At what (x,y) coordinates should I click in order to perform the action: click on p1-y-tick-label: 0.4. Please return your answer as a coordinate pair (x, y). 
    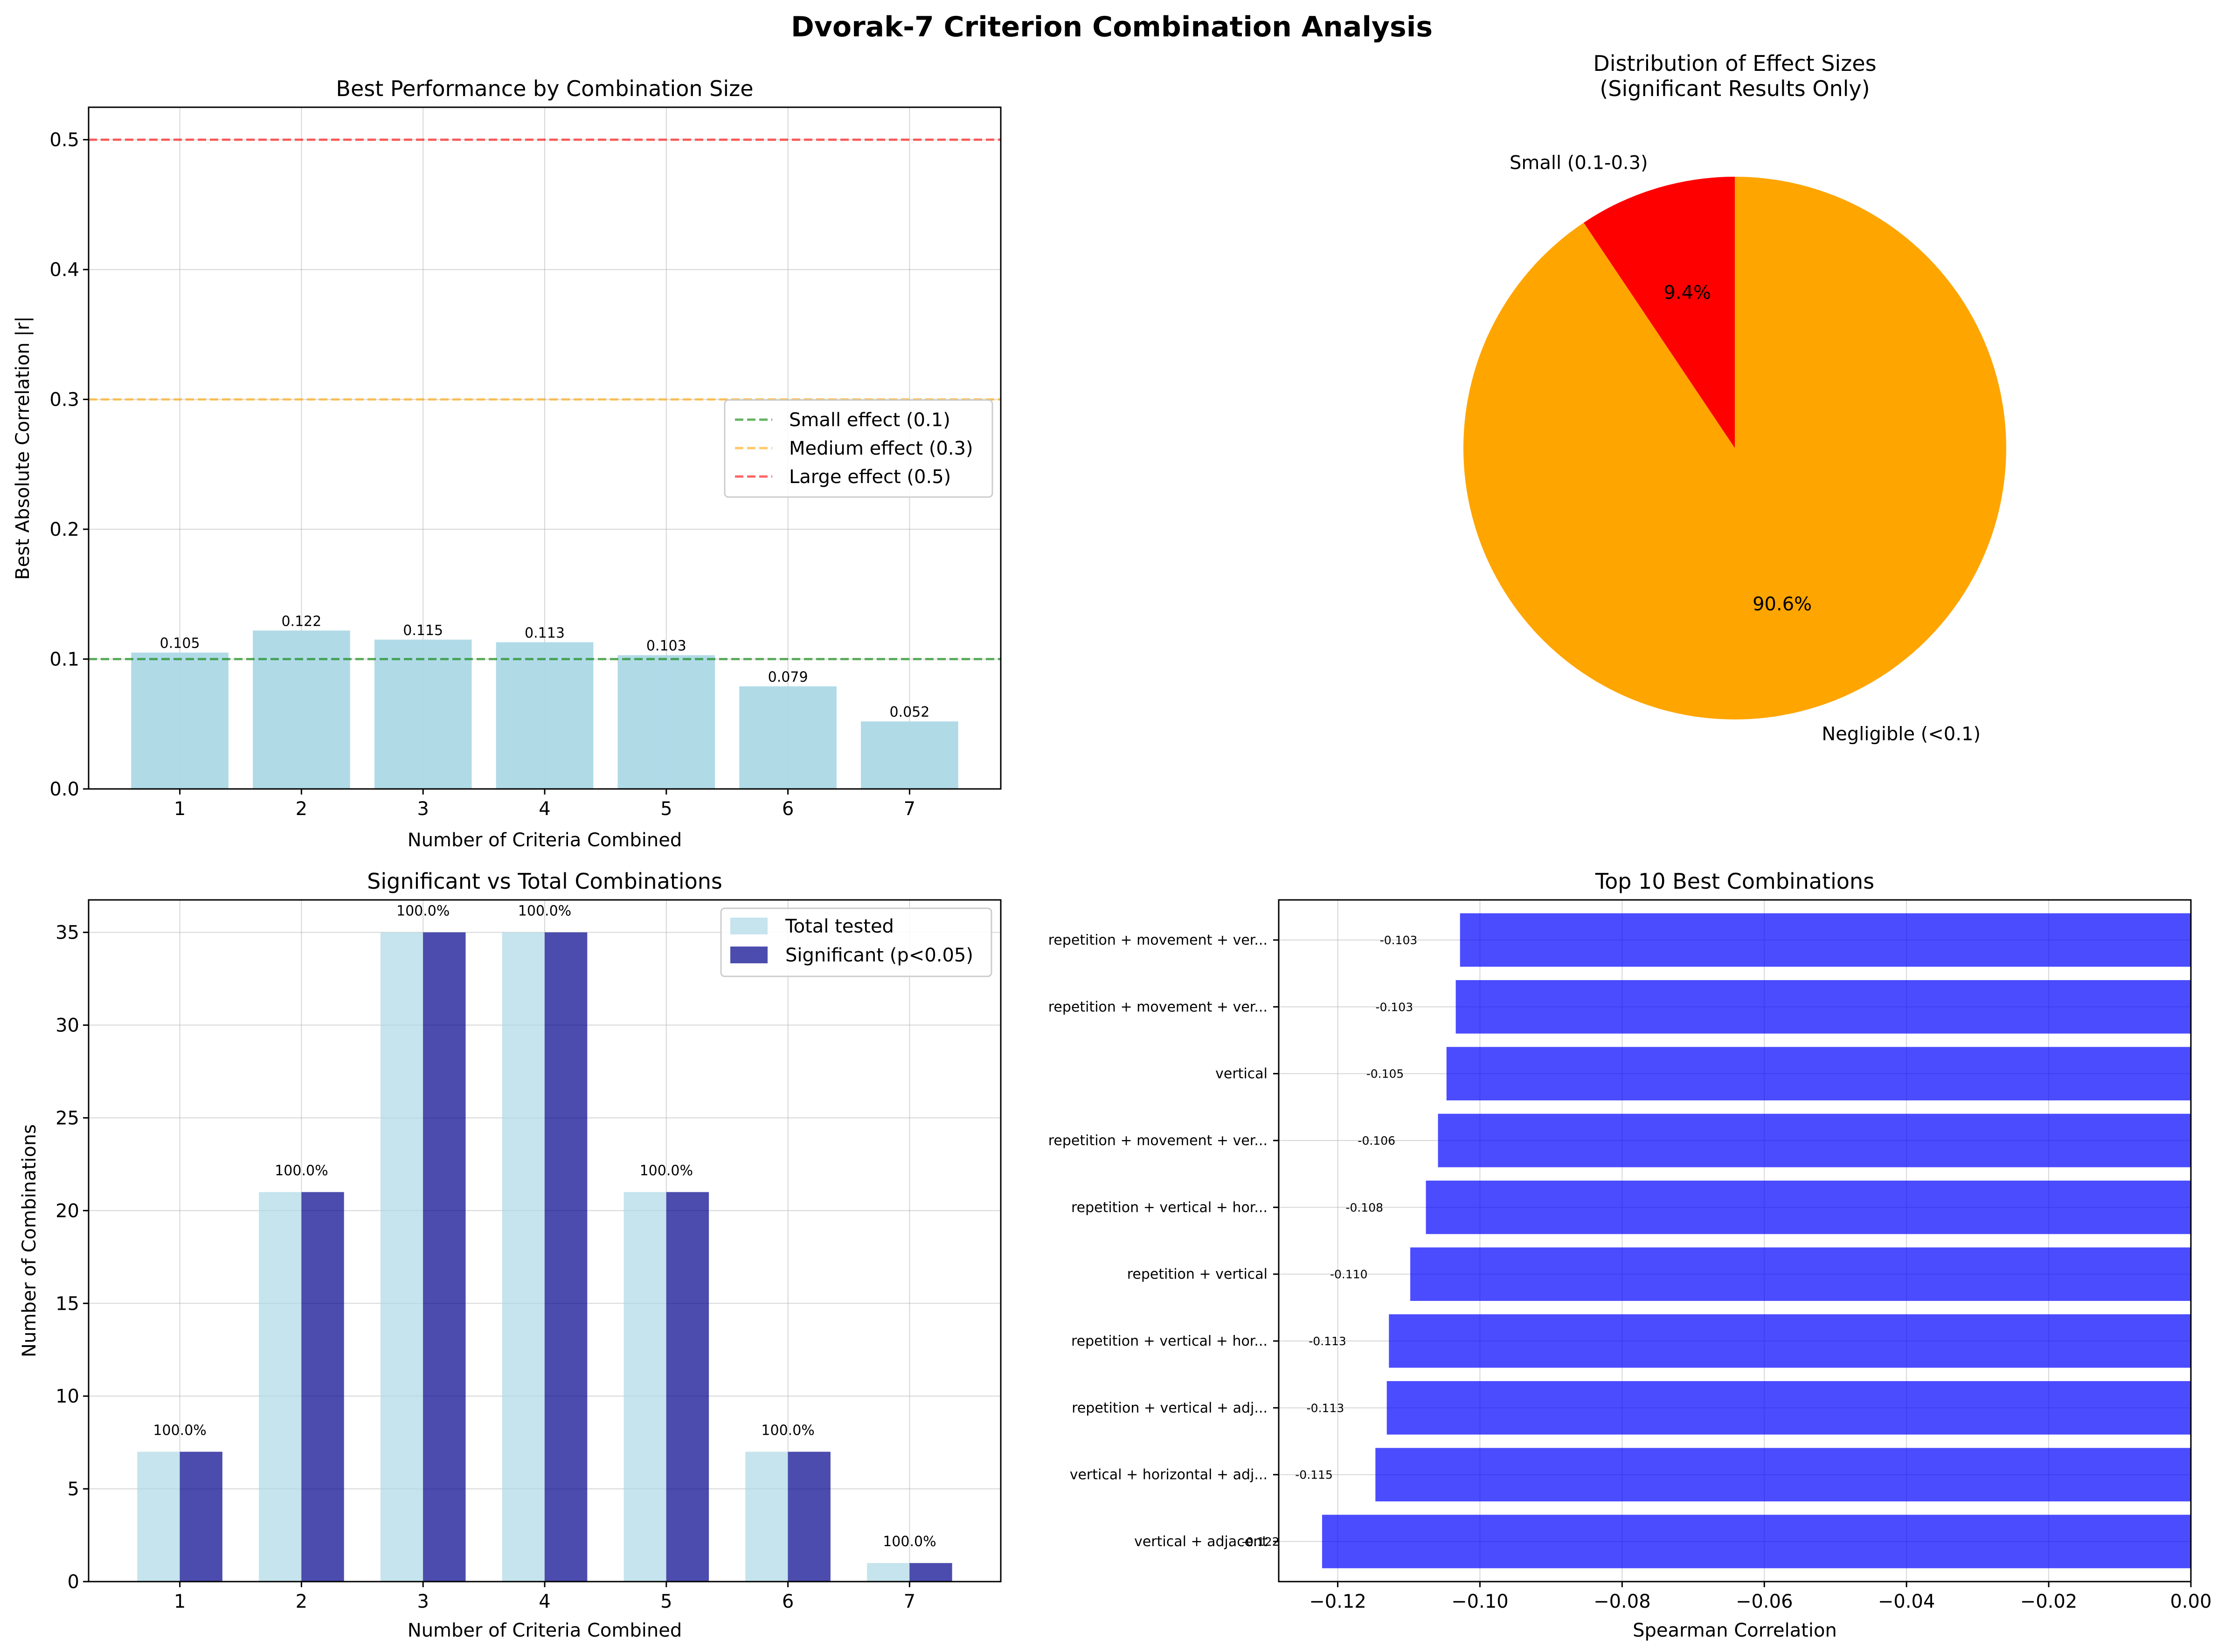
    Looking at the image, I should click on (64, 270).